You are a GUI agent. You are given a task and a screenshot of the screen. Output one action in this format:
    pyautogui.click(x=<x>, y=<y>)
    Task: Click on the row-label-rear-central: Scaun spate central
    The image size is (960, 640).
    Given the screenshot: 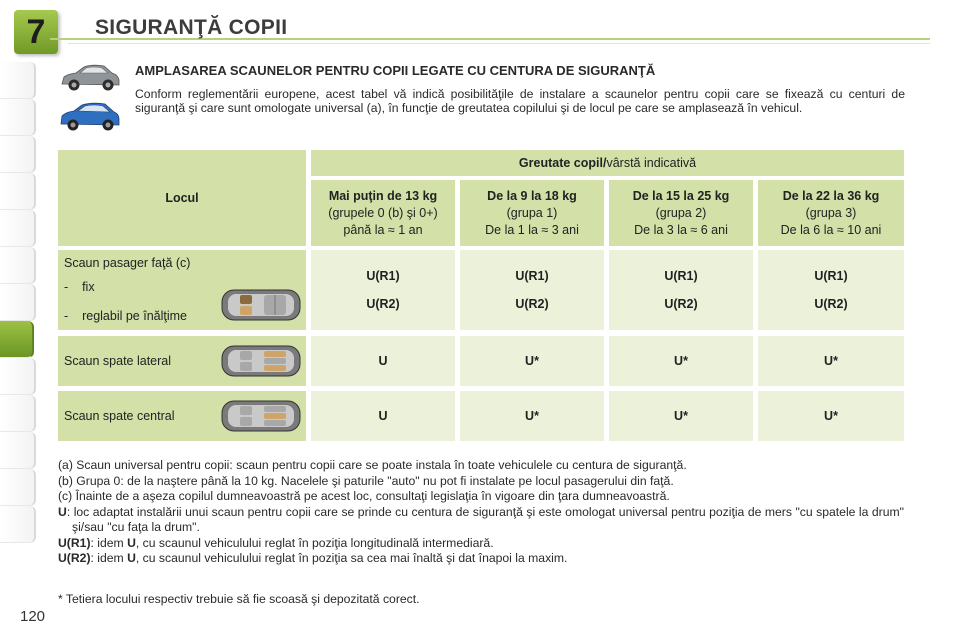 What is the action you would take?
    pyautogui.click(x=182, y=416)
    